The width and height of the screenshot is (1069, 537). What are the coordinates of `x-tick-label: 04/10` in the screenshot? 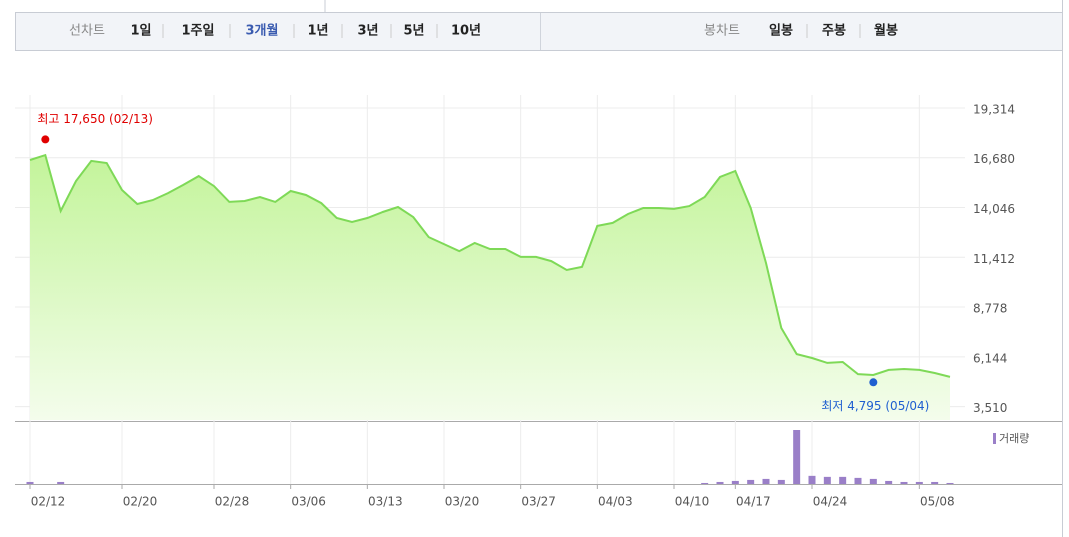 It's located at (692, 502).